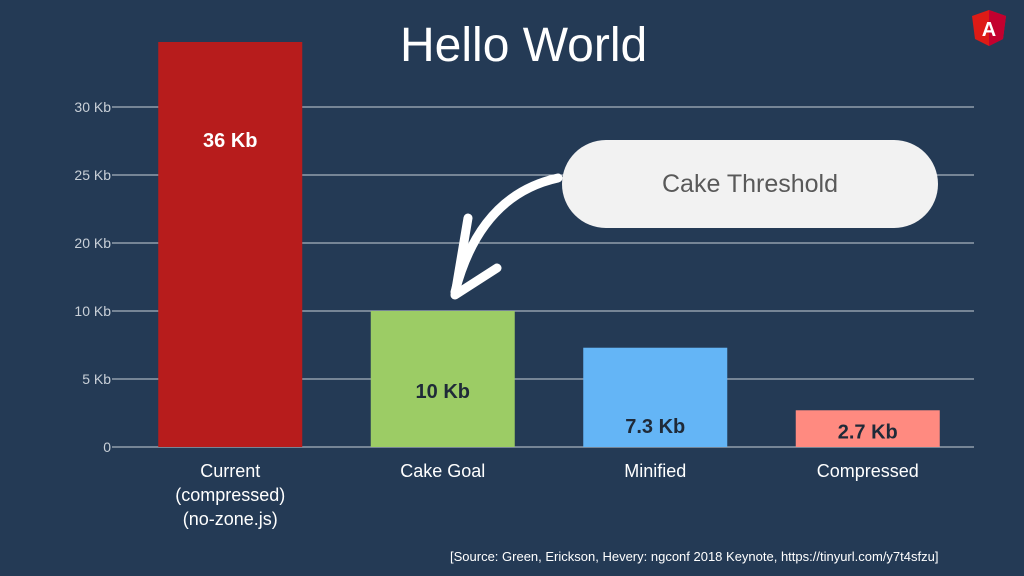 The height and width of the screenshot is (576, 1024). What do you see at coordinates (868, 432) in the screenshot?
I see `bar-data-label: 2.7 Kb` at bounding box center [868, 432].